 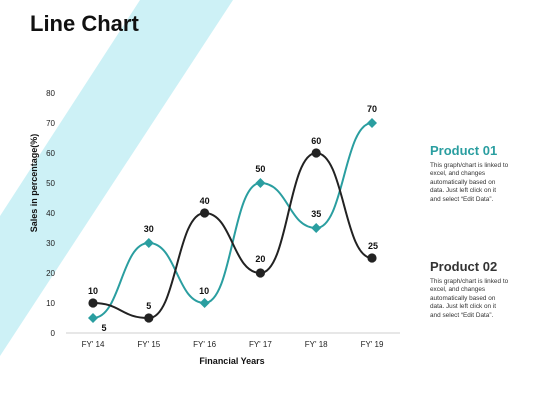 I want to click on data-label: 30, so click(x=149, y=229).